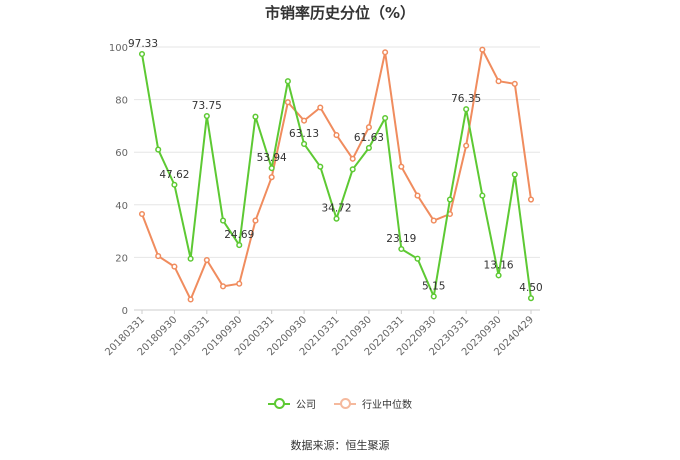 The width and height of the screenshot is (680, 460). Describe the element at coordinates (369, 138) in the screenshot. I see `data-label-company: 61.63` at that location.